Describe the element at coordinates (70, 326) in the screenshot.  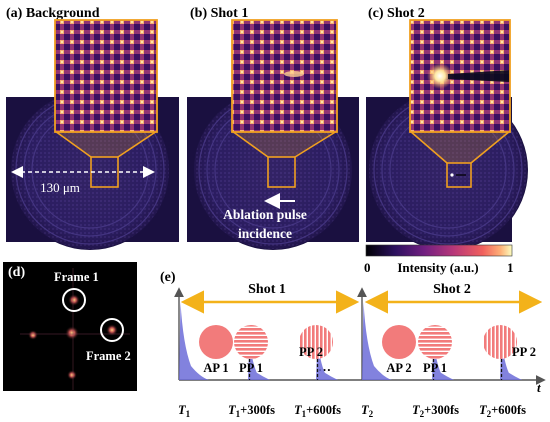
I see `panel-d: (d) Frame 1 Frame 2` at that location.